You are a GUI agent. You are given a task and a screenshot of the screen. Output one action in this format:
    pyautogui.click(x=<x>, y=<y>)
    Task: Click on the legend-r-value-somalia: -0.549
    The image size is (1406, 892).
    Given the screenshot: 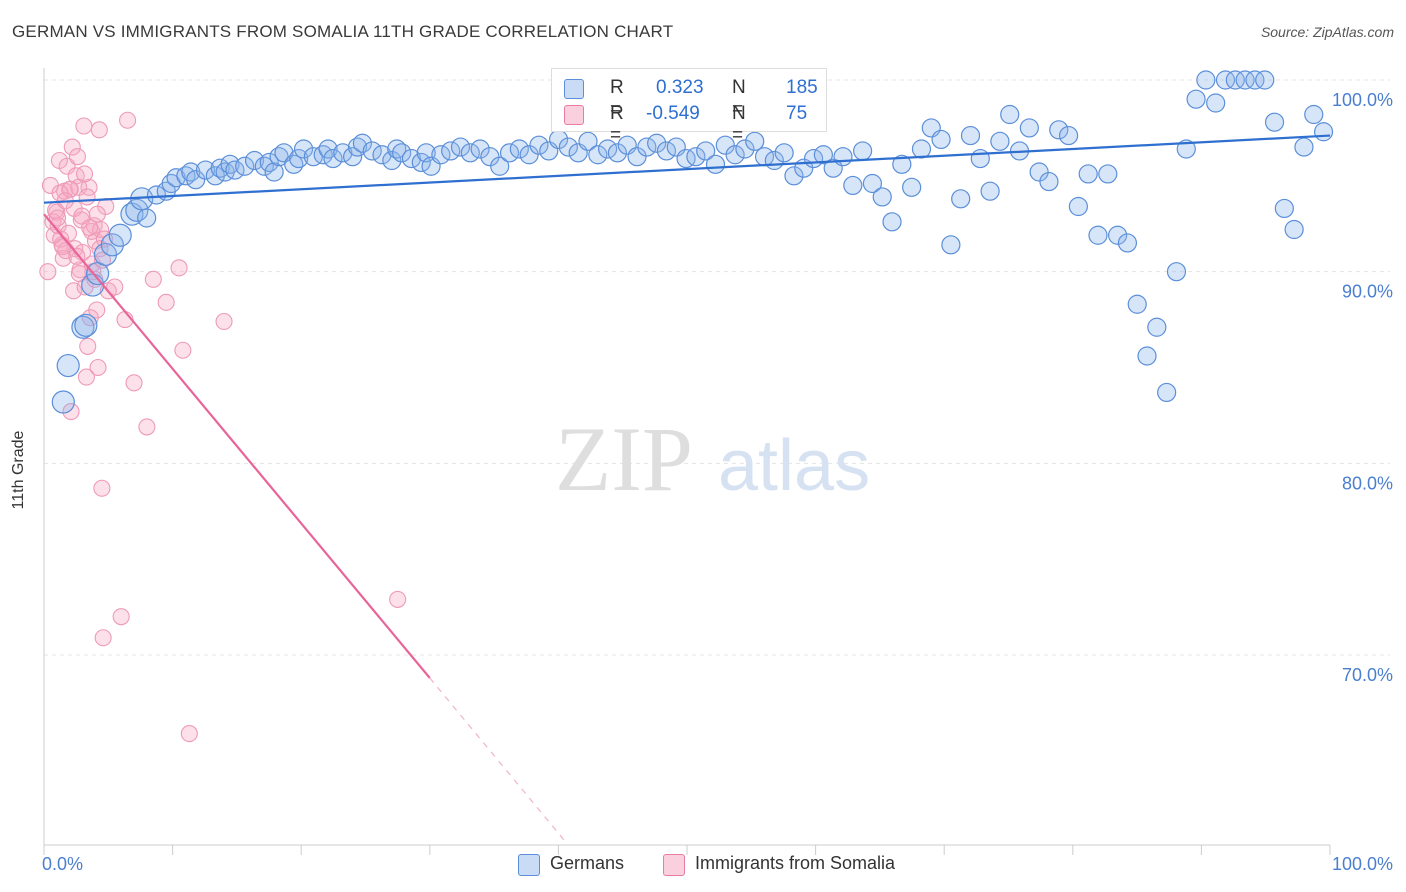 What is the action you would take?
    pyautogui.click(x=673, y=113)
    